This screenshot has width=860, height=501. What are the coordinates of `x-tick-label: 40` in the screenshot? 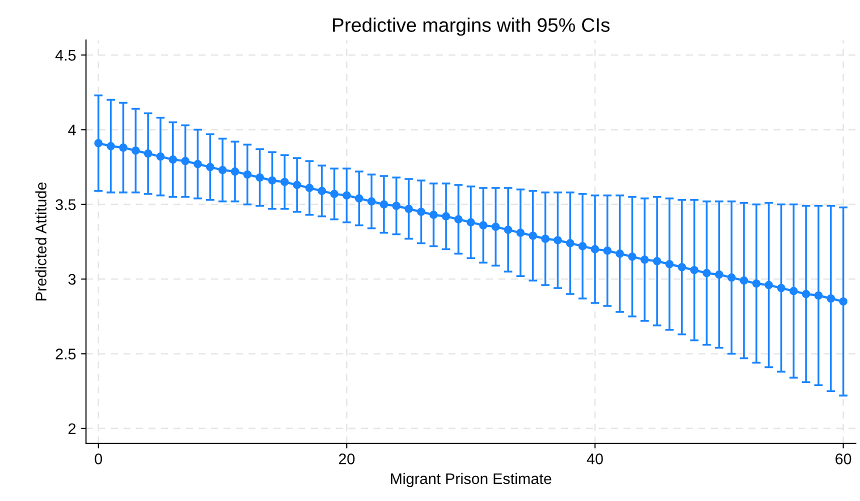 It's located at (594, 459).